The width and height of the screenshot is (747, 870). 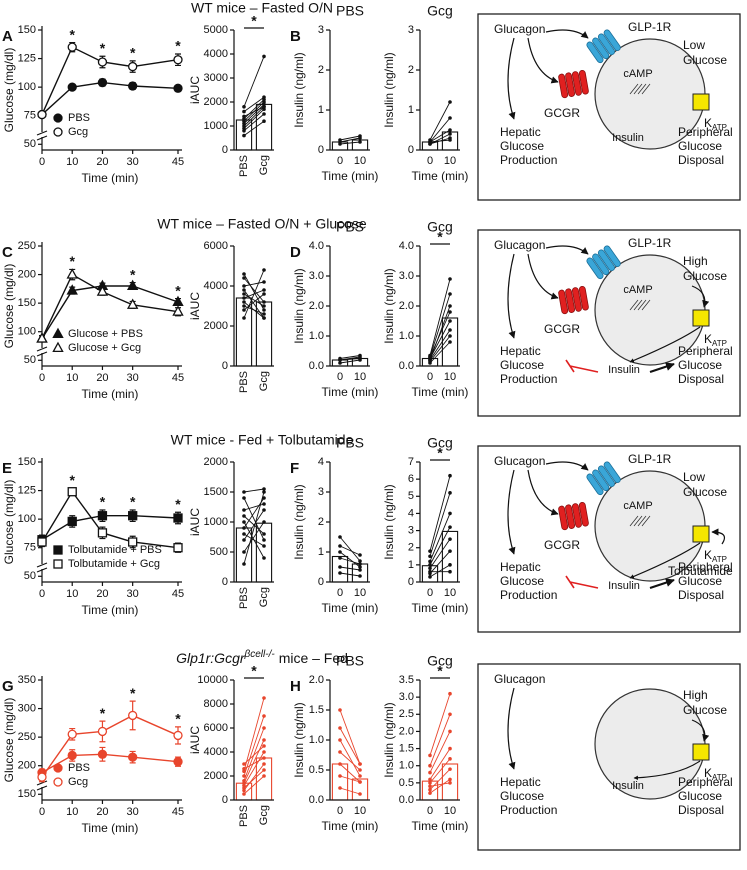 I want to click on row-title-italic: Glp1r:Gcgr, so click(x=211, y=658).